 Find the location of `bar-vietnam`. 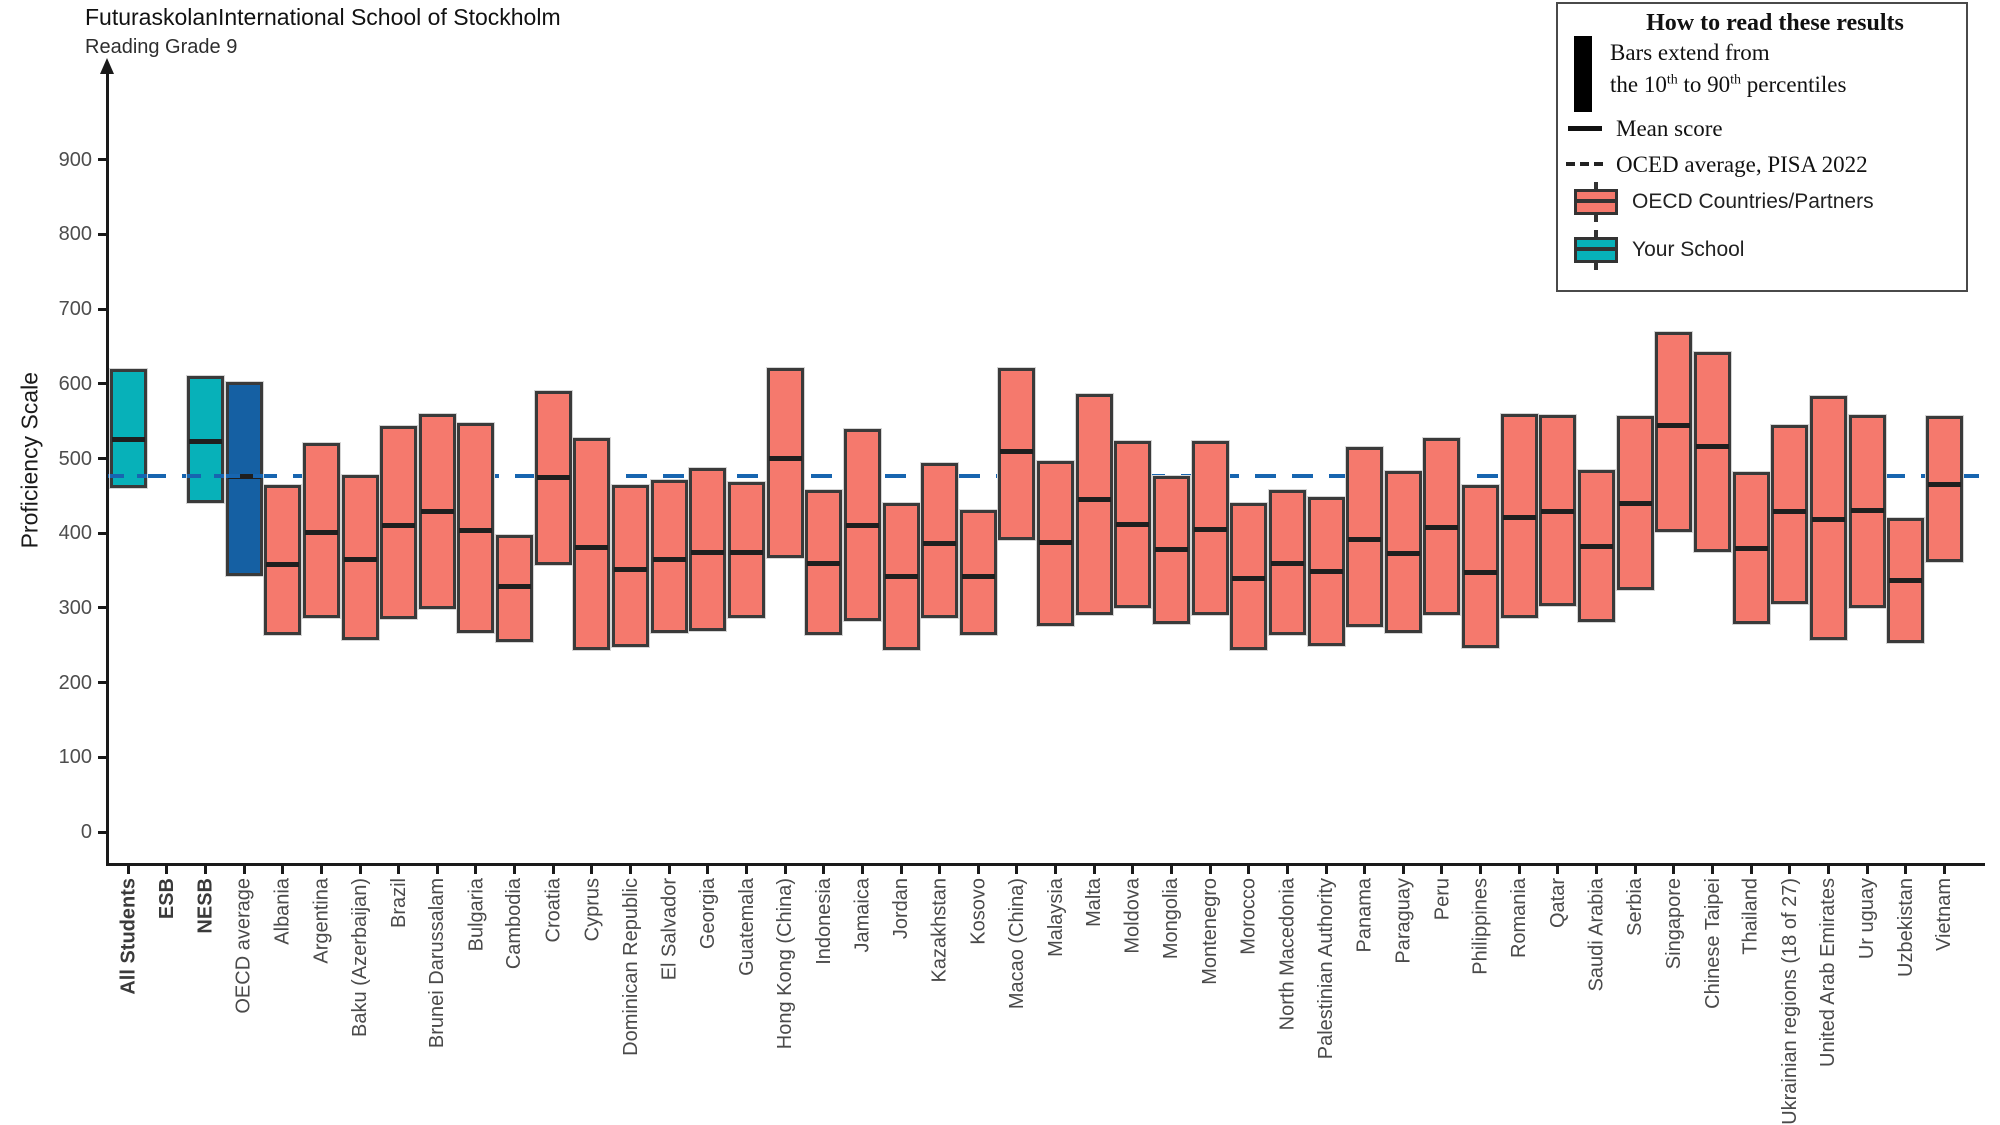

bar-vietnam is located at coordinates (1944, 488).